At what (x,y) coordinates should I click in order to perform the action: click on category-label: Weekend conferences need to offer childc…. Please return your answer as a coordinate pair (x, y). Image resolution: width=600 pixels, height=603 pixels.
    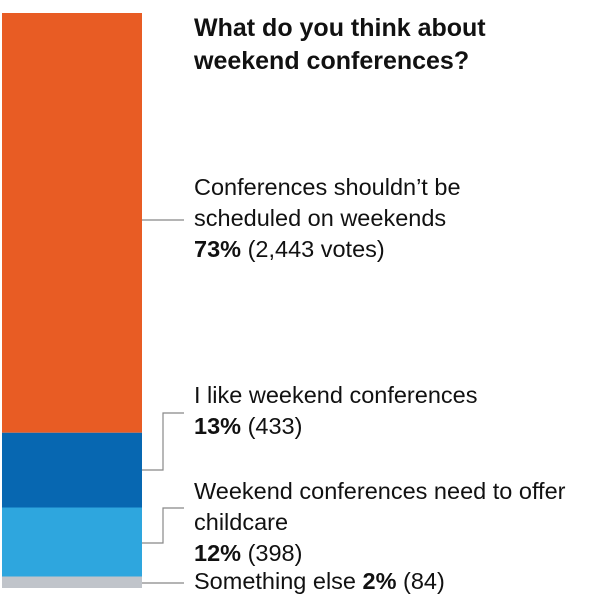
    Looking at the image, I should click on (380, 506).